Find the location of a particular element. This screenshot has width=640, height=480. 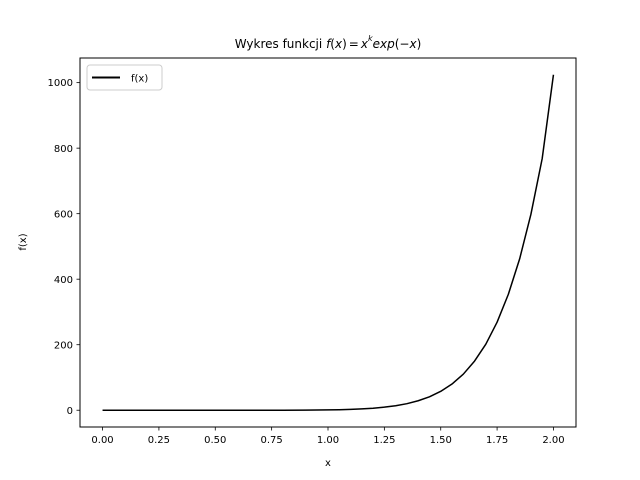

chart-title: Wykres funkcji f(x) = xkexp(−x) is located at coordinates (328, 42).